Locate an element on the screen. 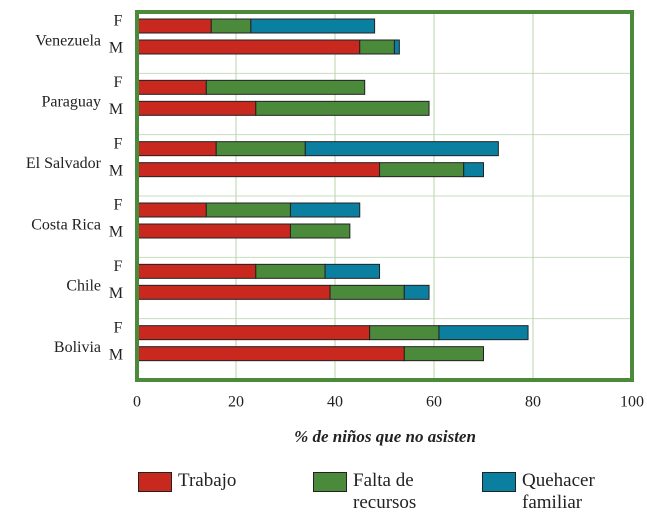  legend-item: Quehacer familiar is located at coordinates (552, 492).